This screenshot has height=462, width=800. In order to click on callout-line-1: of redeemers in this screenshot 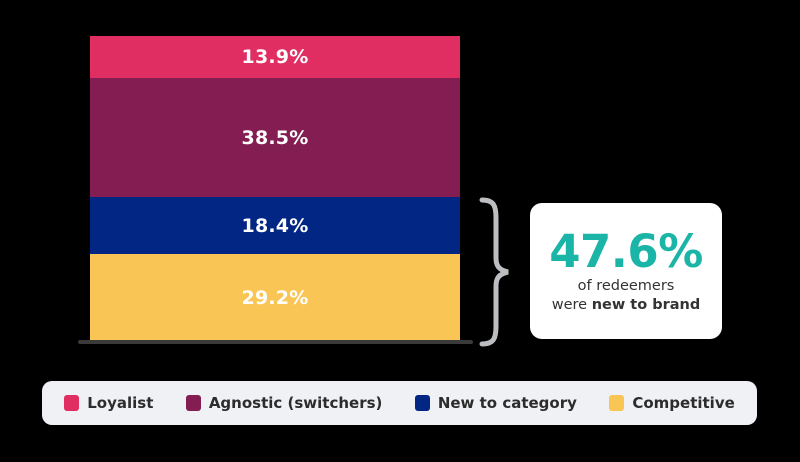, I will do `click(626, 286)`.